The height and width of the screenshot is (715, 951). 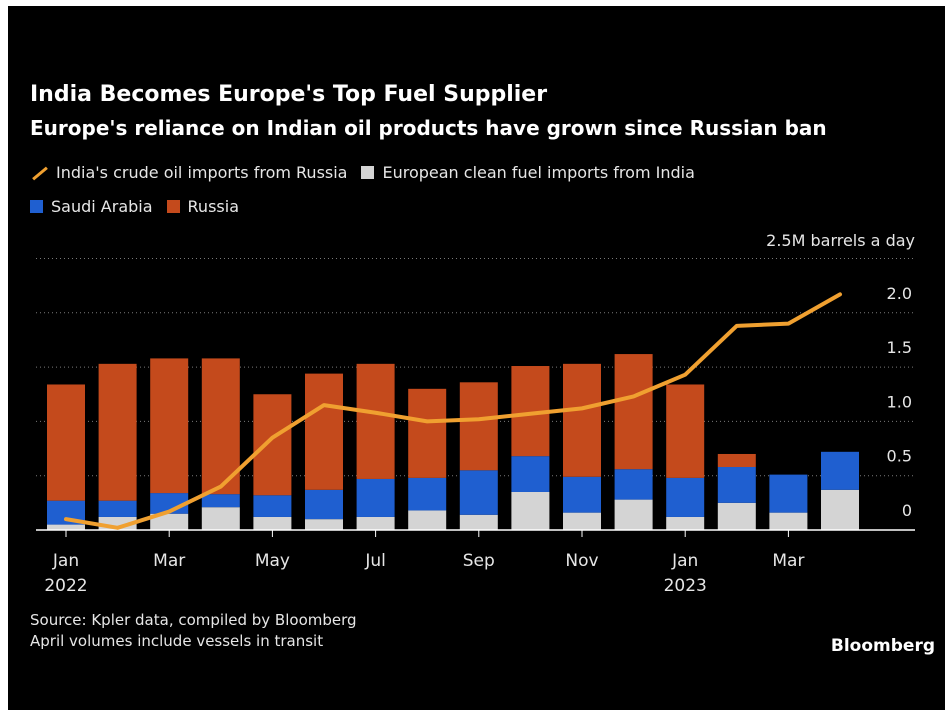 I want to click on legend-label-clean-fuel: European clean fuel imports from India, so click(x=538, y=172).